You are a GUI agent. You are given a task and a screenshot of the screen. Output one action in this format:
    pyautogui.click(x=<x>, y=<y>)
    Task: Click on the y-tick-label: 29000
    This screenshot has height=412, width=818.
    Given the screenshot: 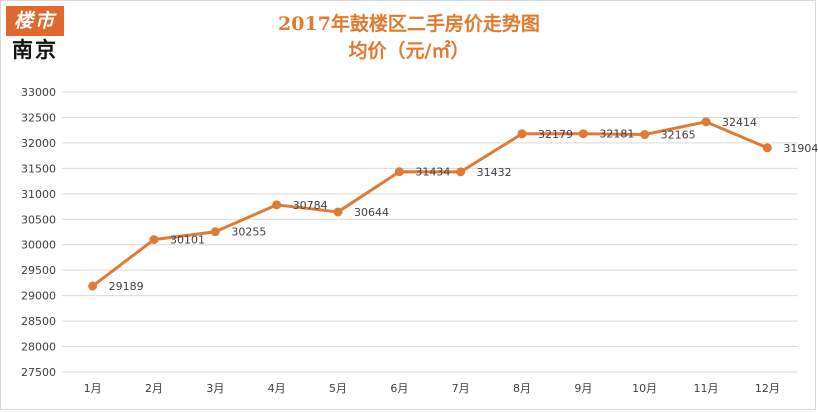 What is the action you would take?
    pyautogui.click(x=38, y=296)
    